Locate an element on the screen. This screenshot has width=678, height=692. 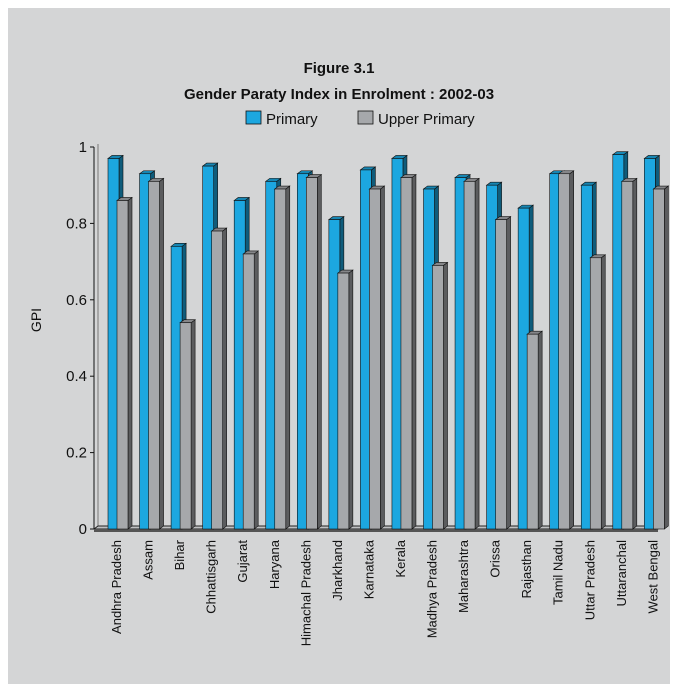
x-category-label: Uttaranchal is located at coordinates (621, 573).